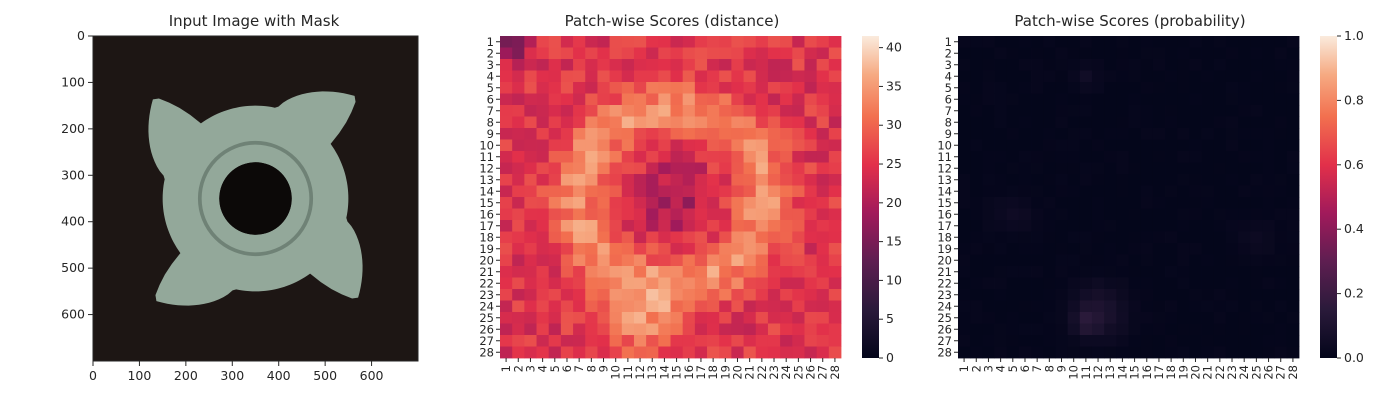 The width and height of the screenshot is (1400, 400). I want to click on x-tick-label: 9, so click(1062, 368).